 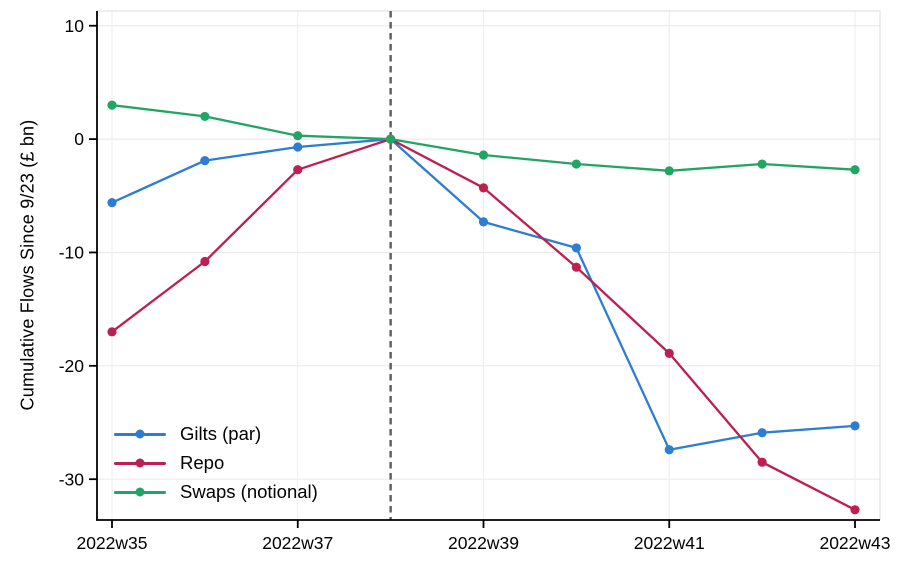 What do you see at coordinates (483, 138) in the screenshot?
I see `series-swaps-notional` at bounding box center [483, 138].